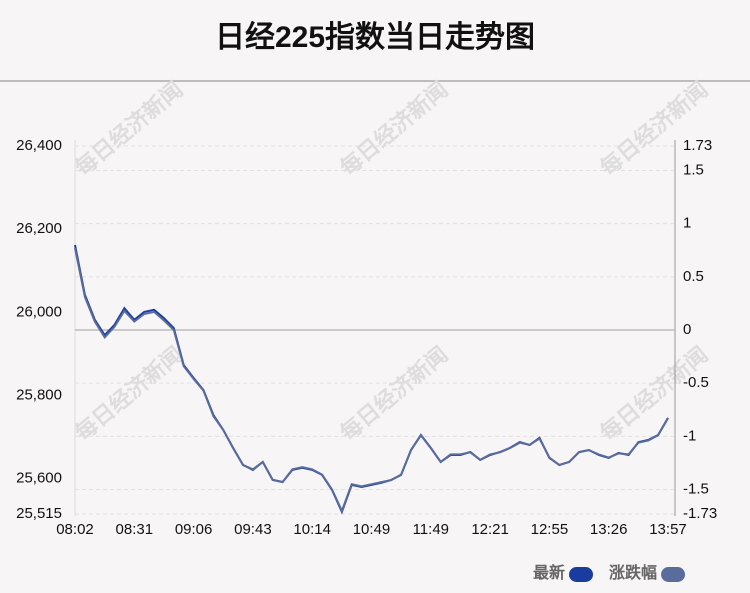 The height and width of the screenshot is (593, 750). I want to click on legend-label: 最新, so click(549, 572).